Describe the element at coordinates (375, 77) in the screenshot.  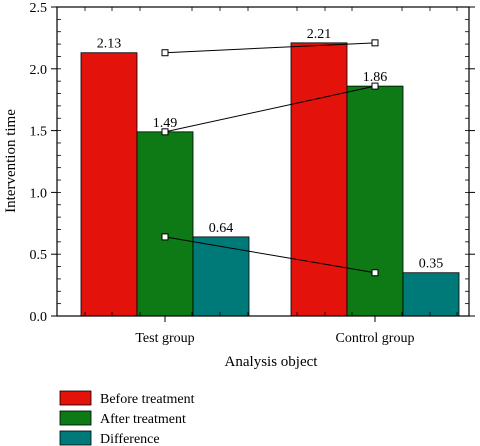
I see `data-label: 1.86` at that location.